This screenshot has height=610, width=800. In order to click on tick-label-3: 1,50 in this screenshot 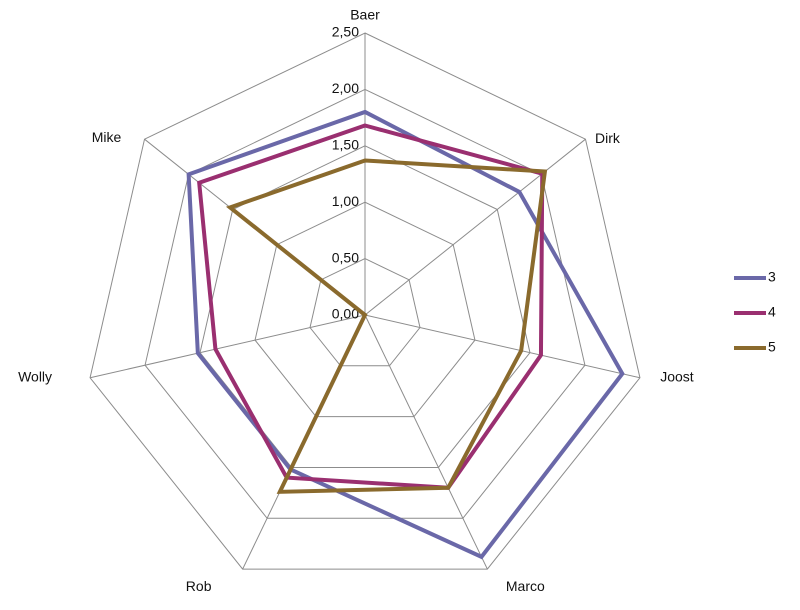, I will do `click(345, 145)`.